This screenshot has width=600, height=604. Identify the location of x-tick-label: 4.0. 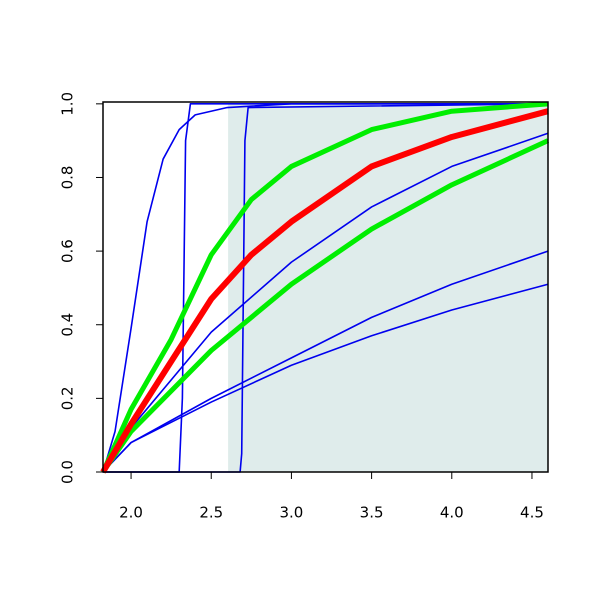
(452, 513).